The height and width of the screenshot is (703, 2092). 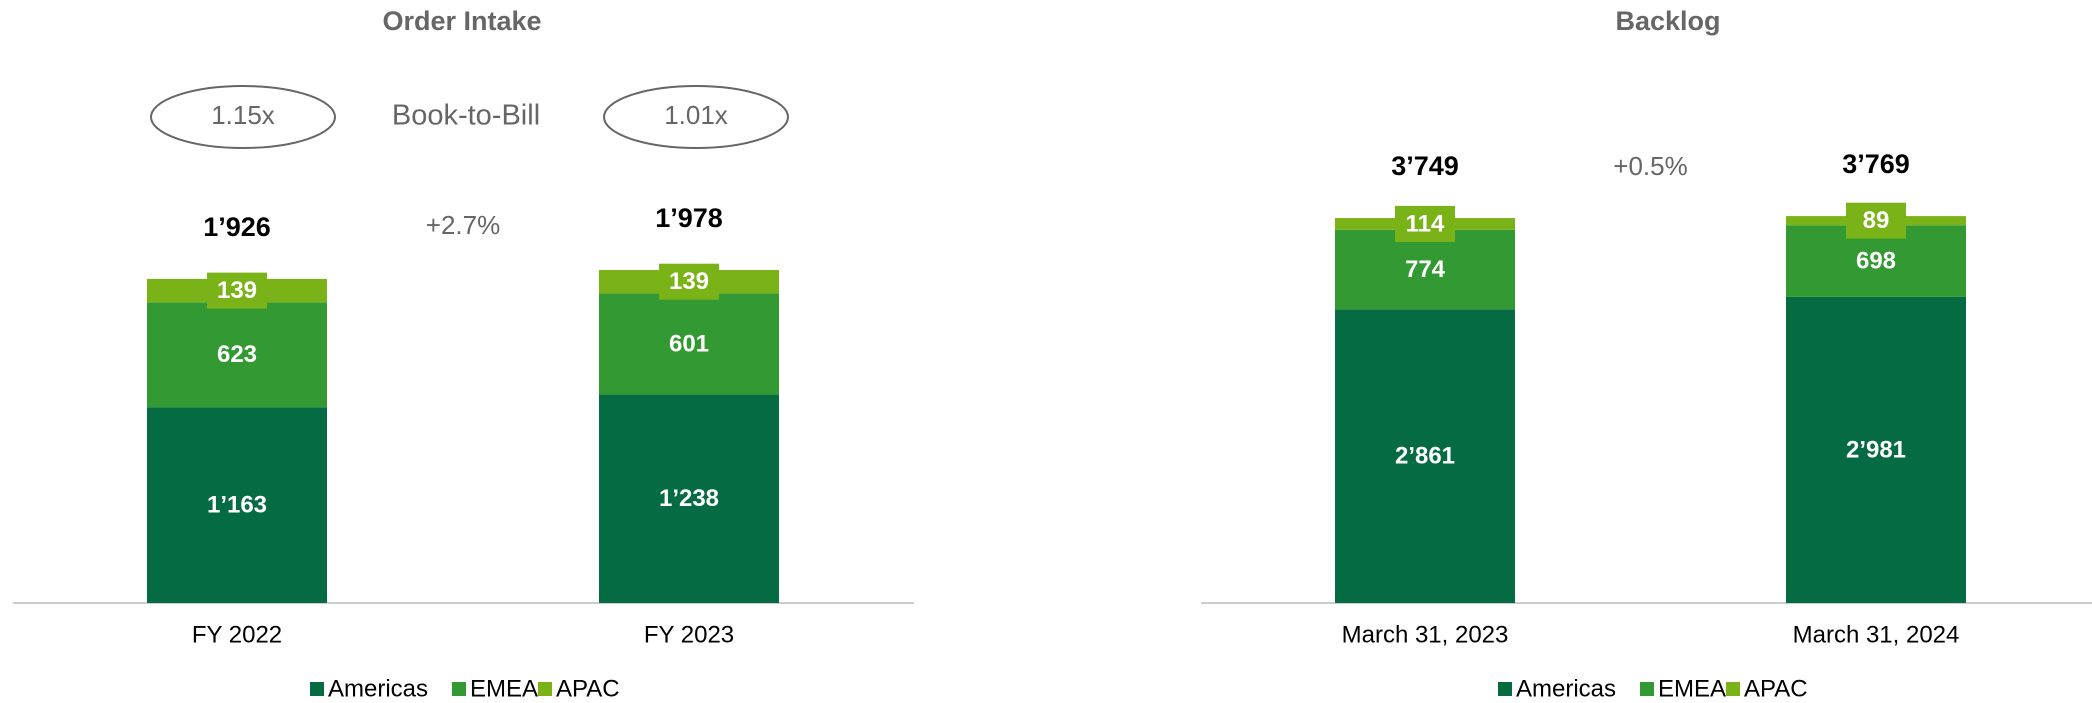 What do you see at coordinates (466, 116) in the screenshot?
I see `book-to-bill-label: Book-to-Bill` at bounding box center [466, 116].